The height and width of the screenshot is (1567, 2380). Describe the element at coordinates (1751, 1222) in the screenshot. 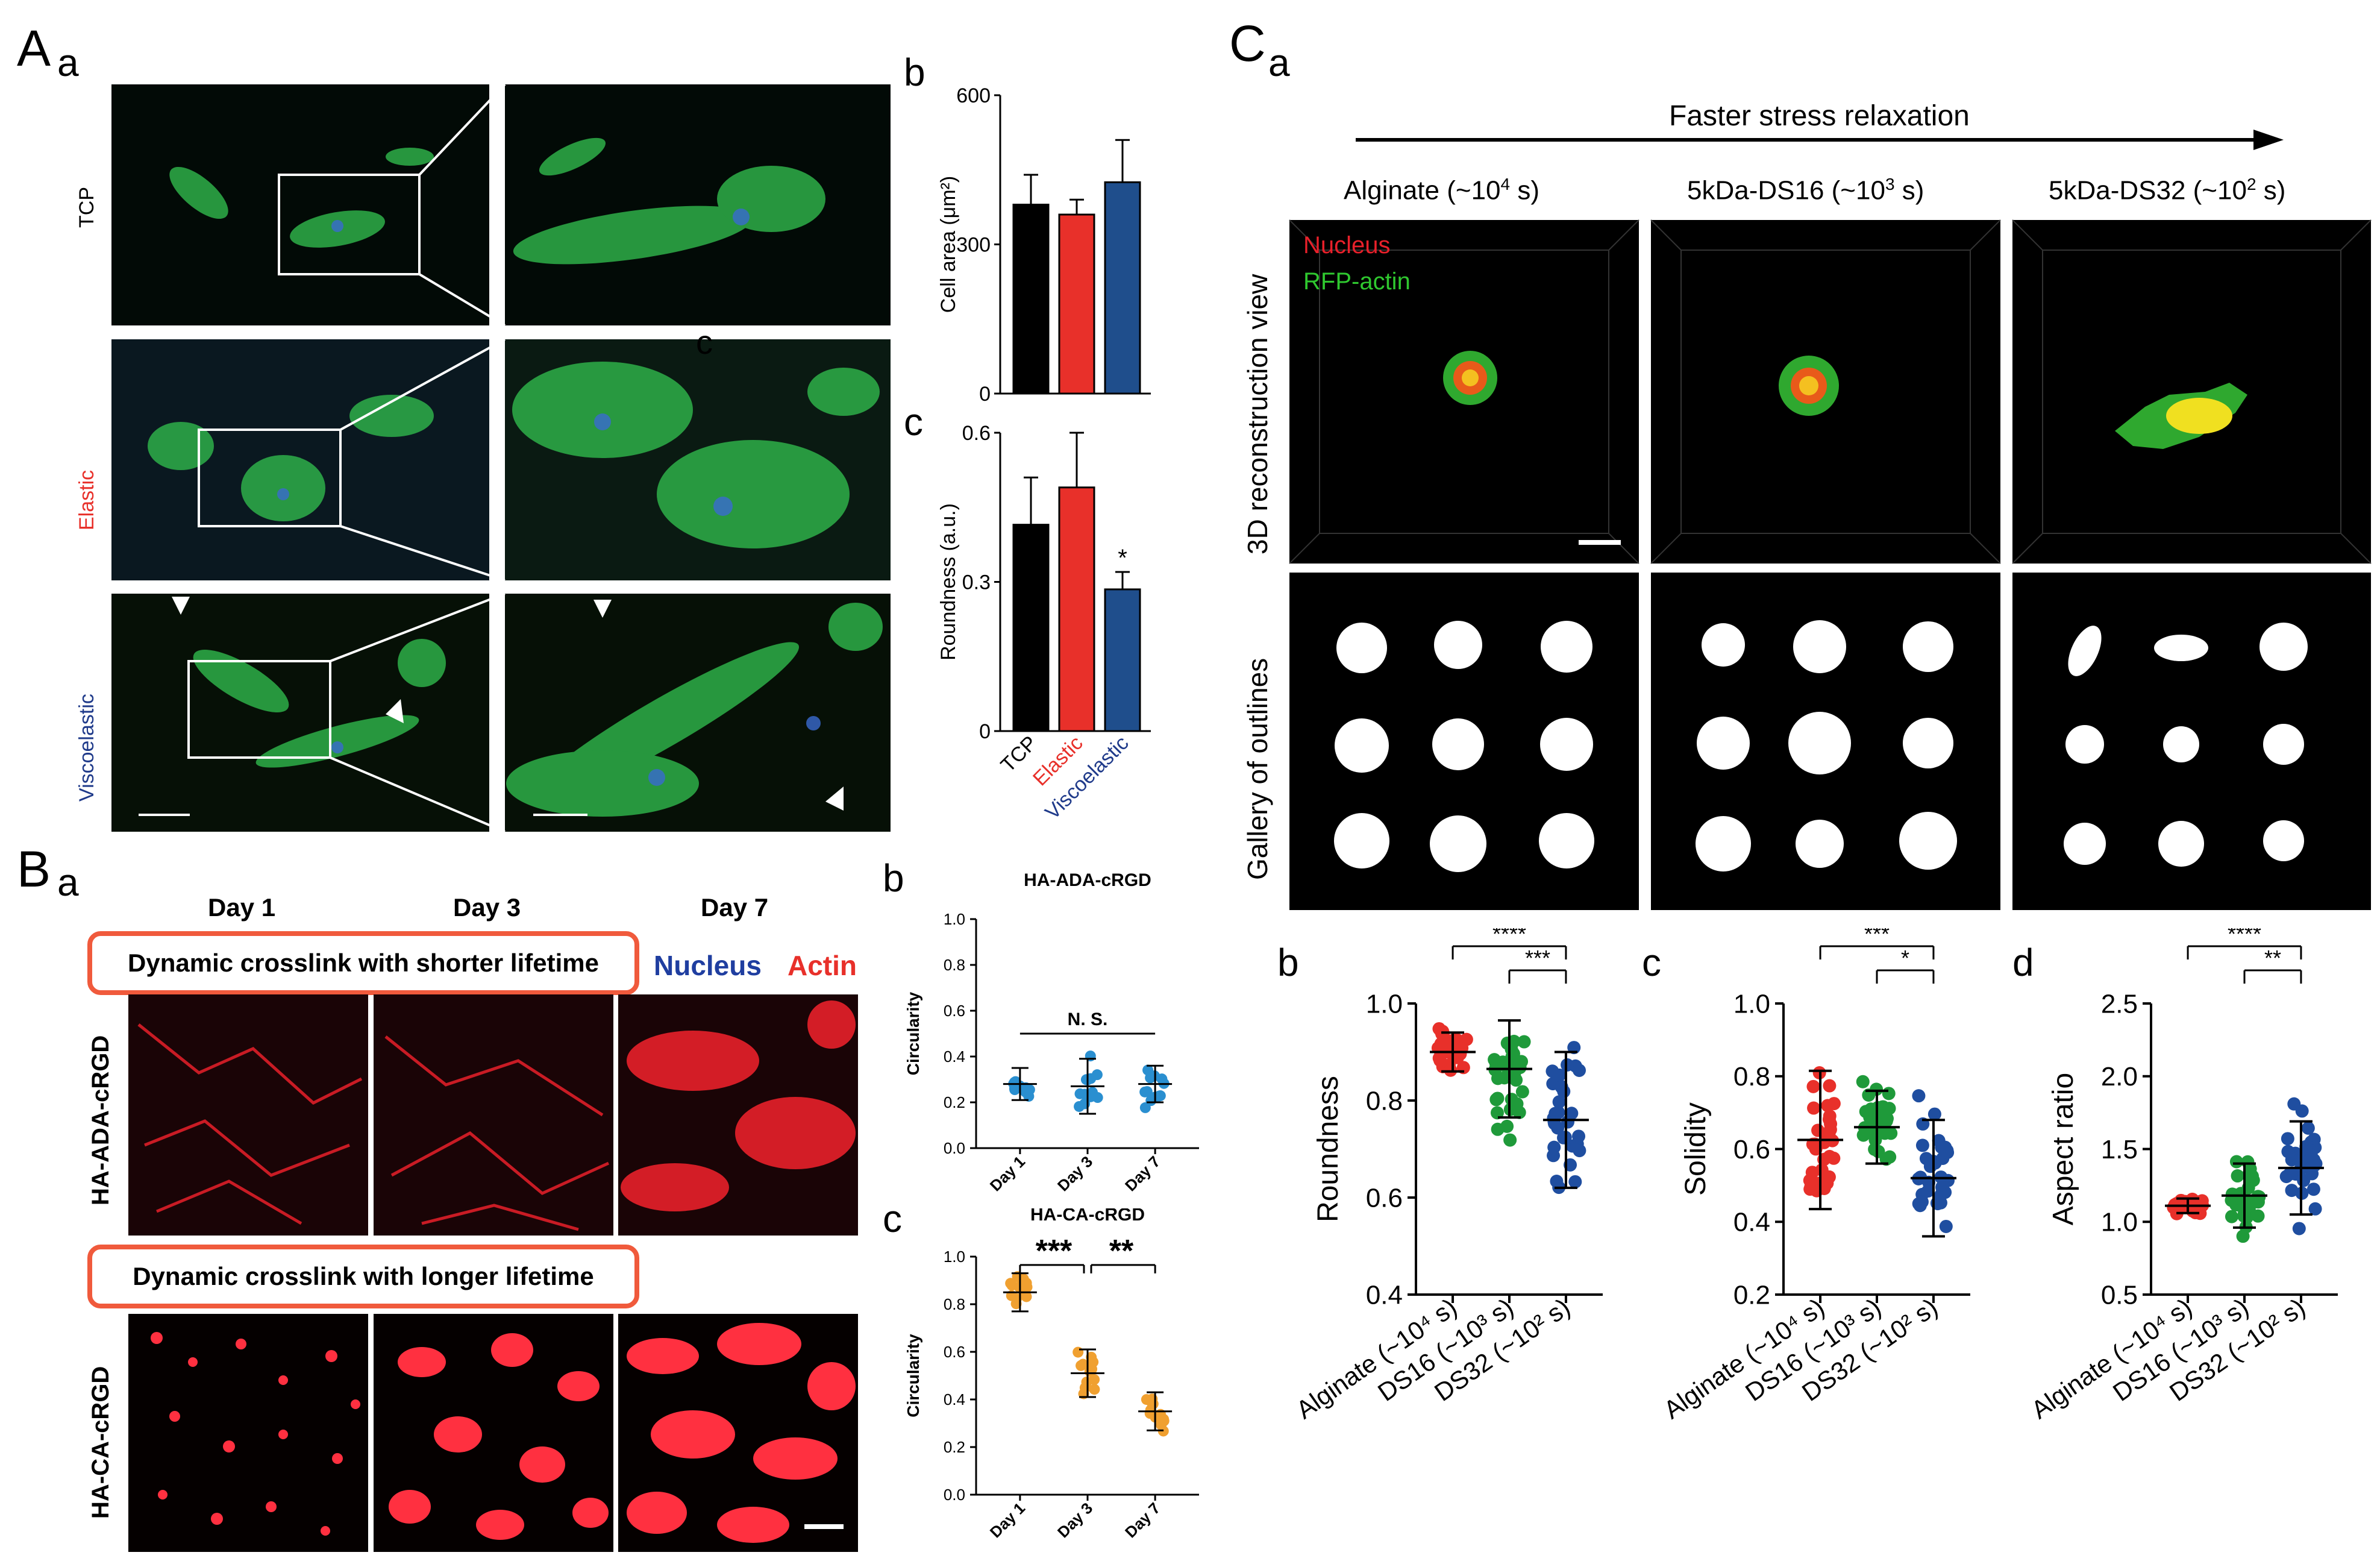

I see `y-tick-label: 0.4` at that location.